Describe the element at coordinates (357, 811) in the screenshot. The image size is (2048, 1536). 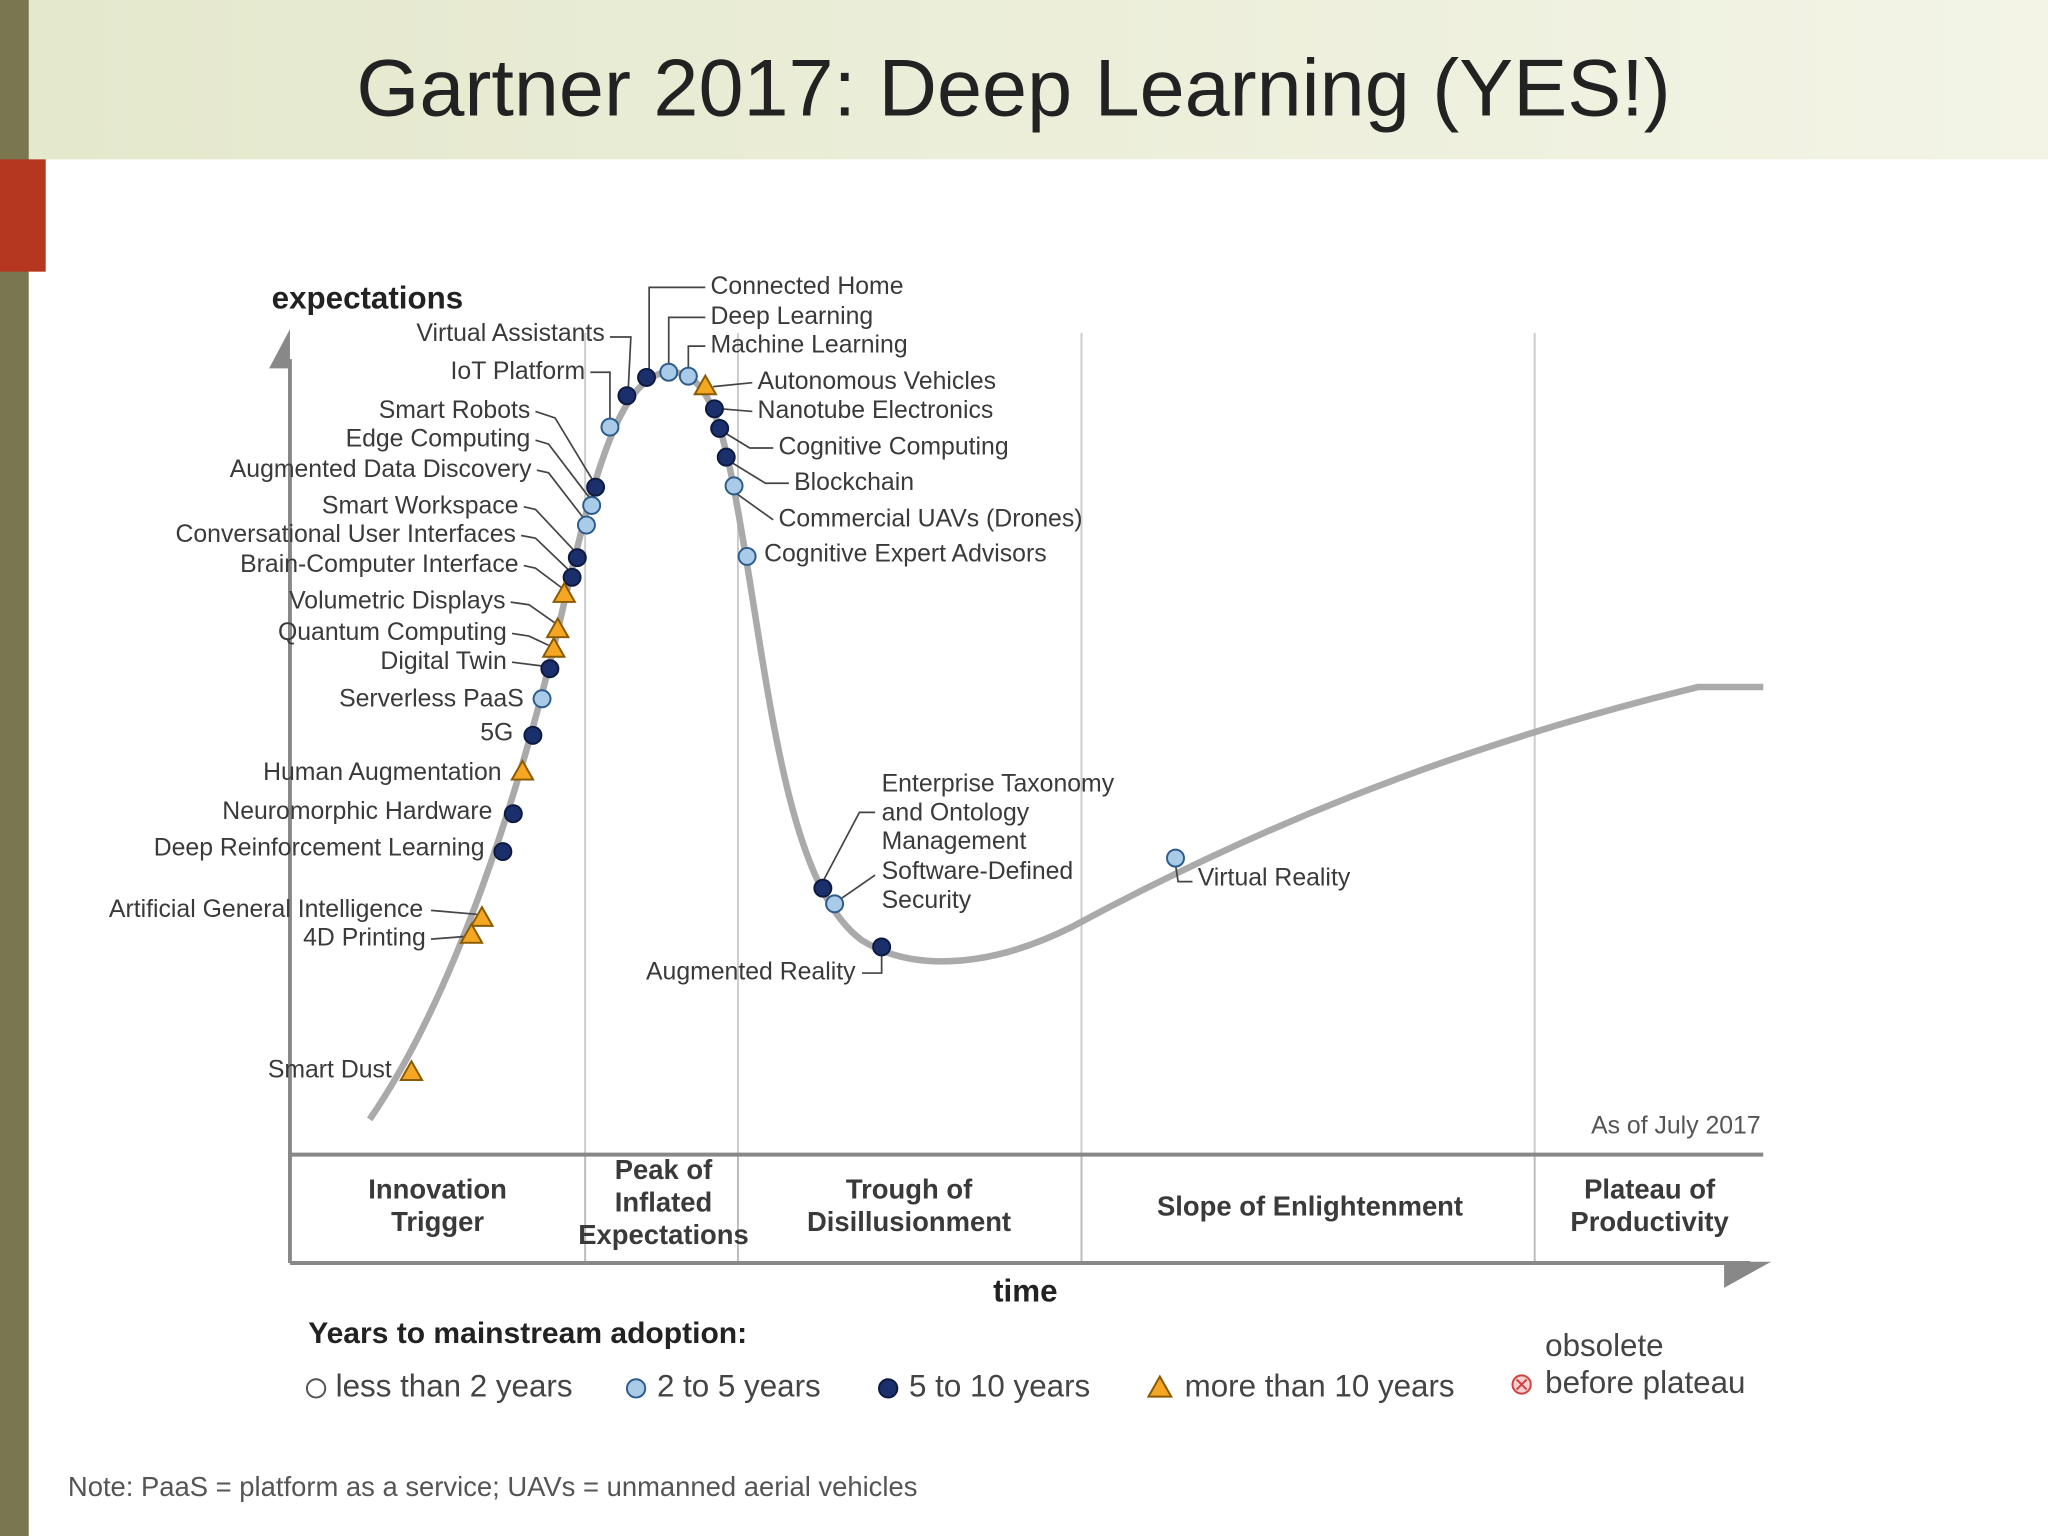
I see `technology-label: Neuromorphic Hardware` at that location.